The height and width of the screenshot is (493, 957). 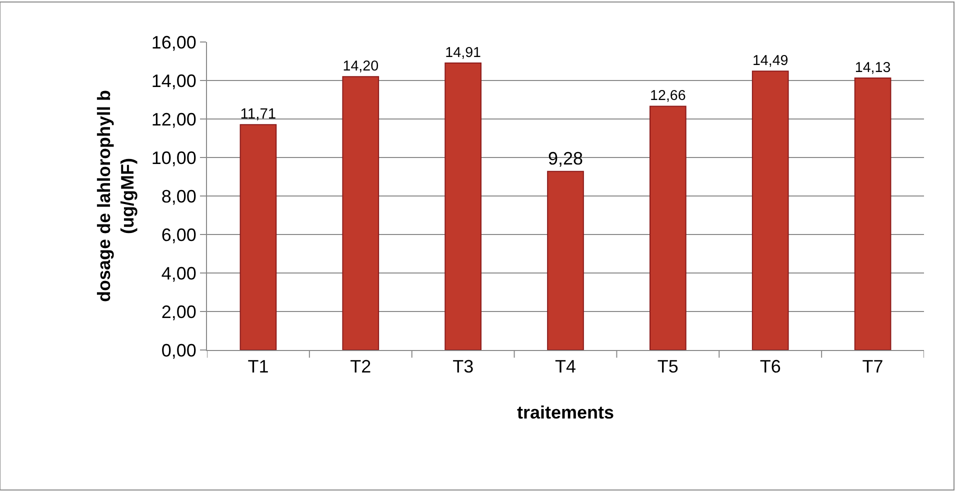 What do you see at coordinates (361, 366) in the screenshot?
I see `x-tick-label: T2` at bounding box center [361, 366].